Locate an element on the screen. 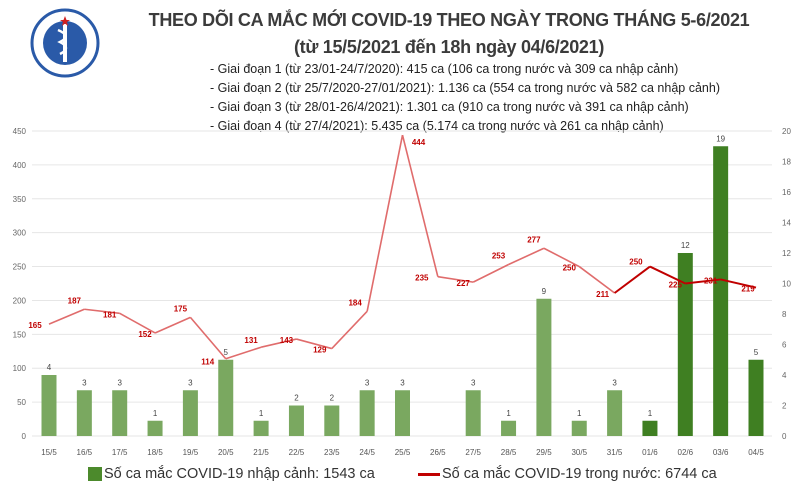 This screenshot has width=800, height=490. left-axis-tick: 400 is located at coordinates (20, 165).